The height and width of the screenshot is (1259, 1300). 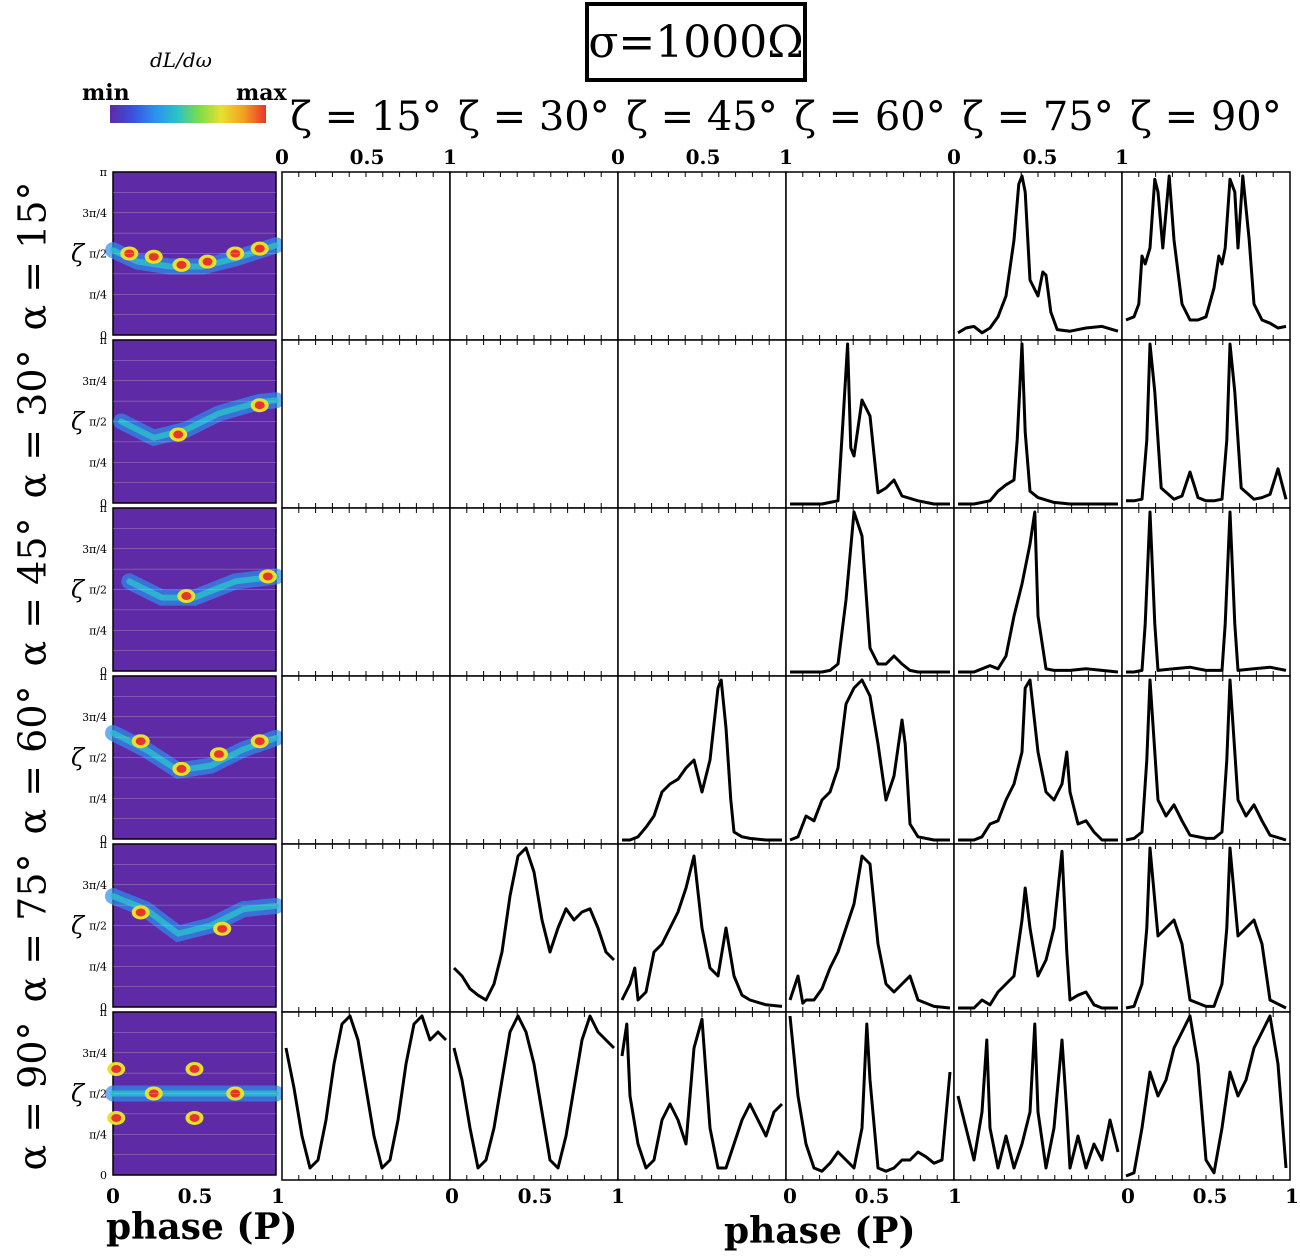 What do you see at coordinates (1038, 117) in the screenshot?
I see `zeta-header: ζ = 75°` at bounding box center [1038, 117].